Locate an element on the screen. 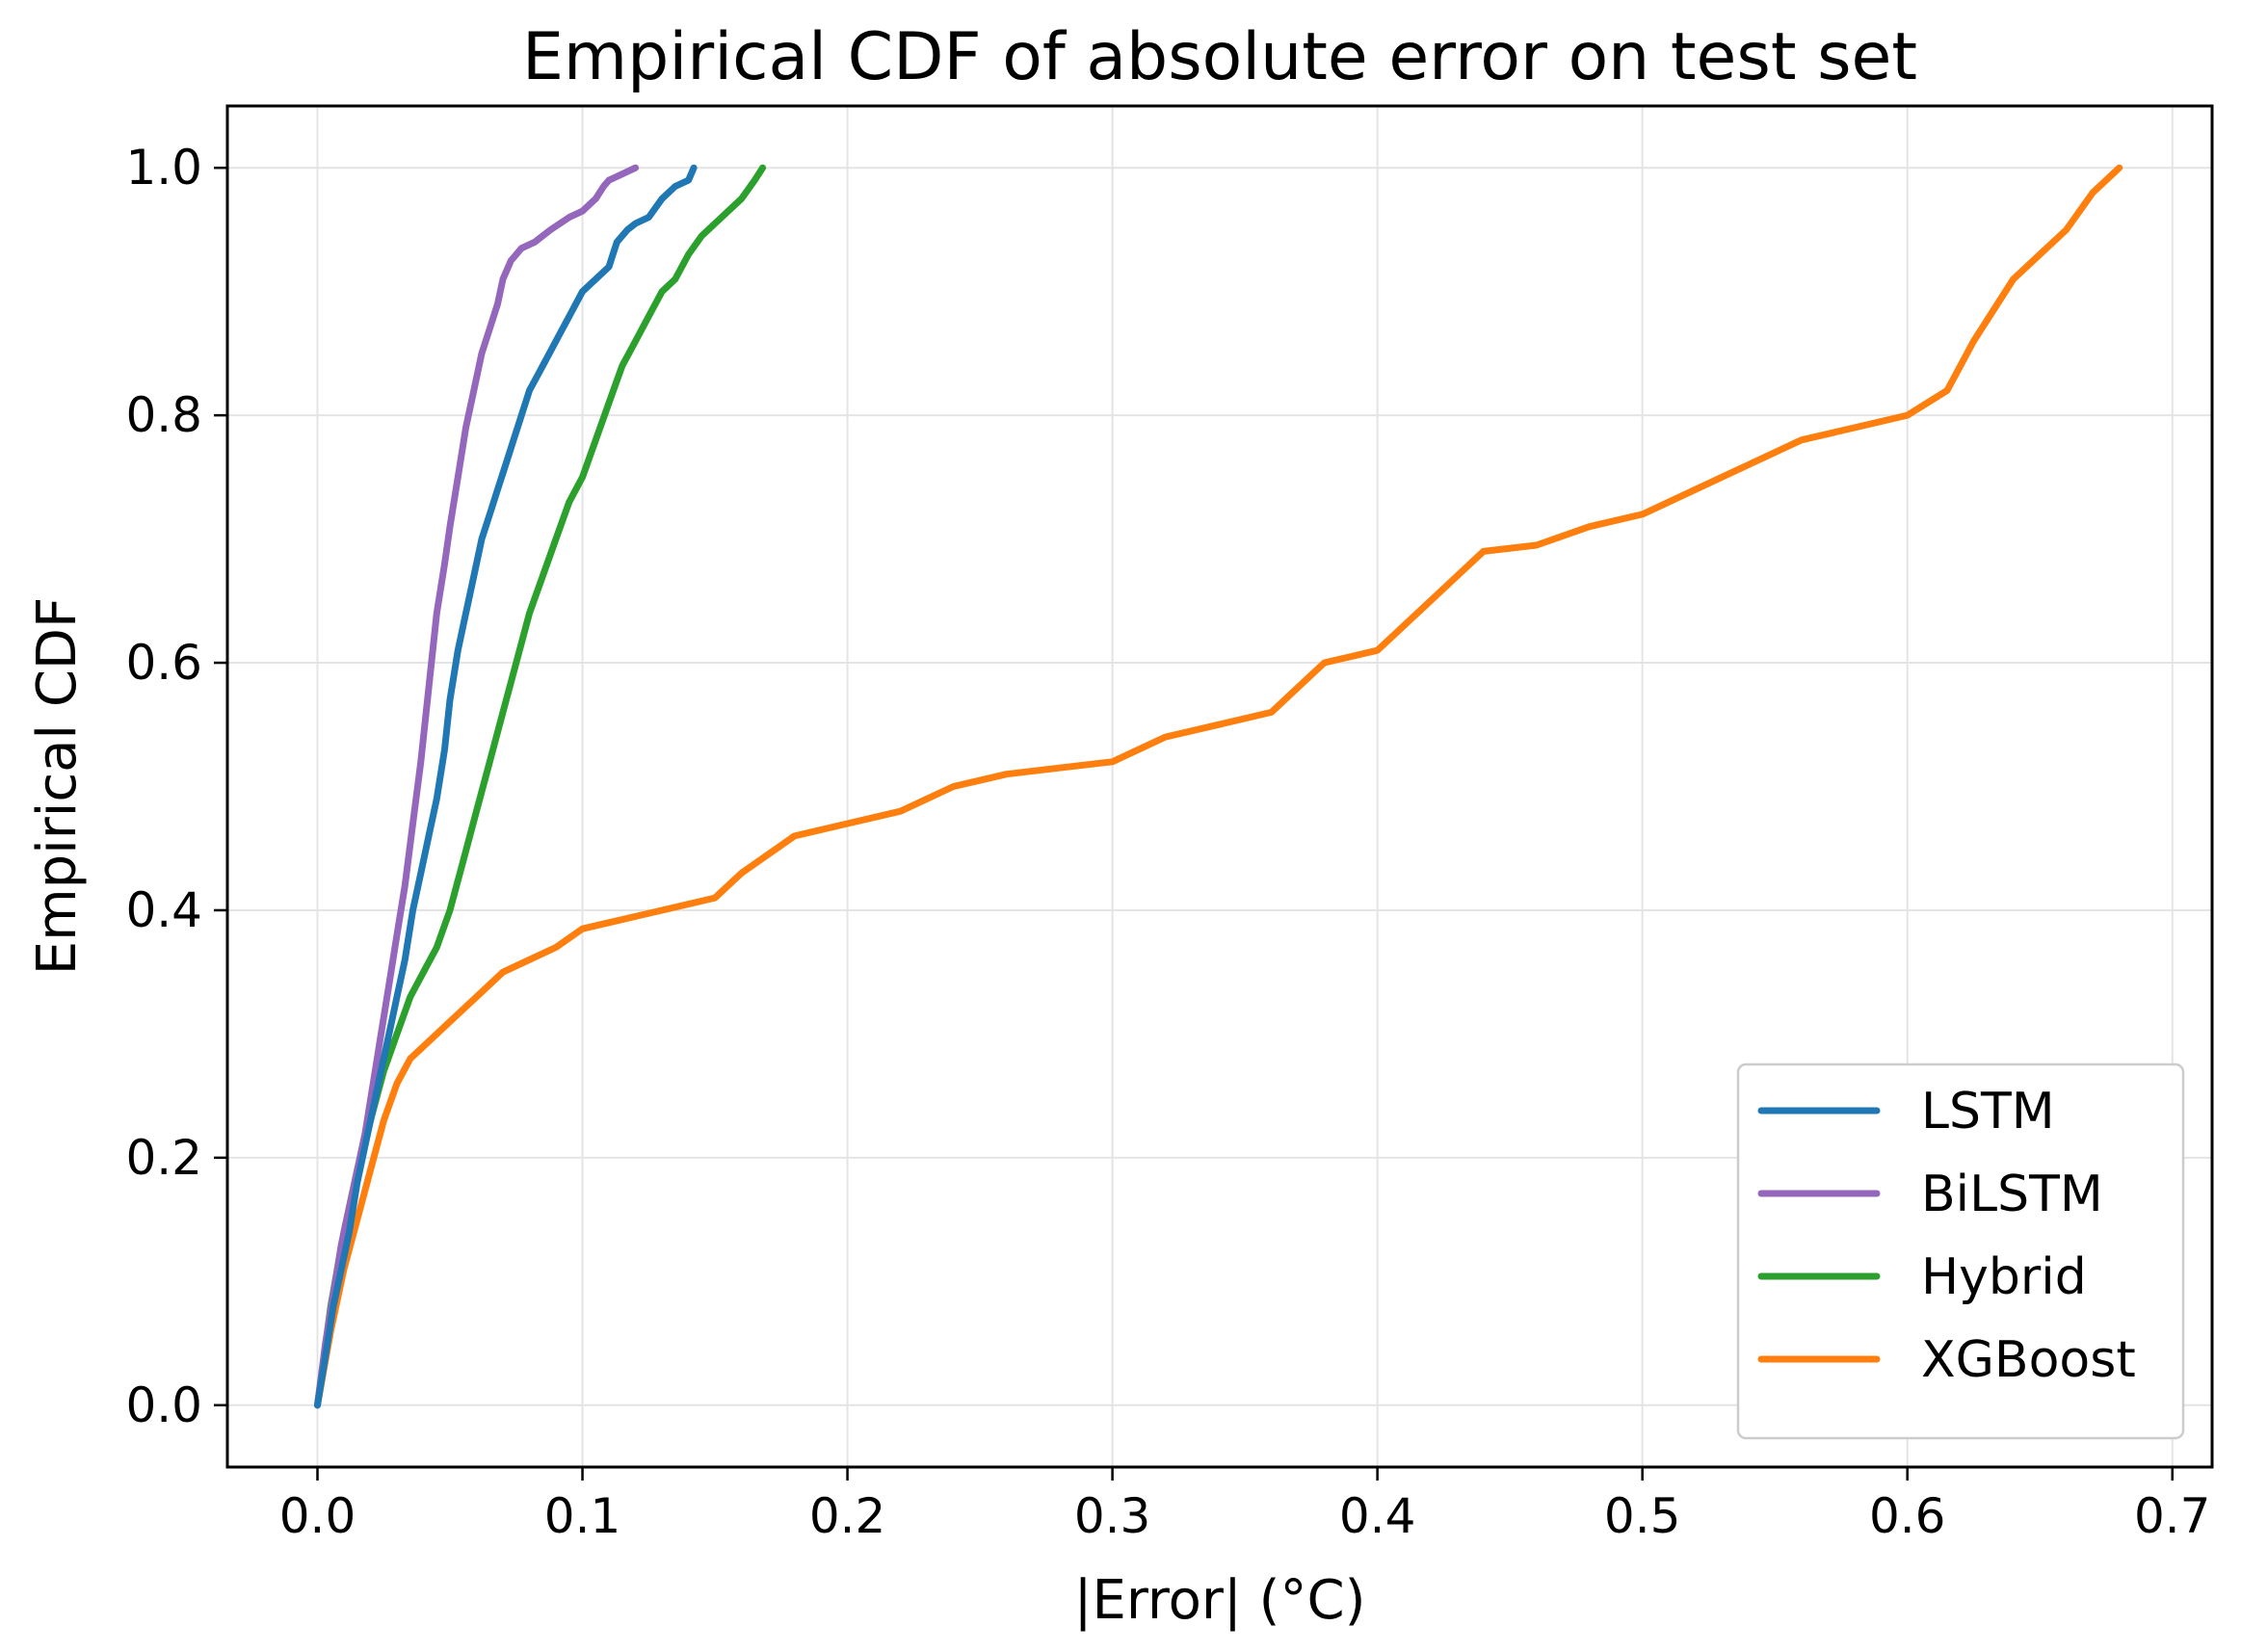 The width and height of the screenshot is (2241, 1652). legend: LSTM BiLSTM Hybrid XGBoost is located at coordinates (1961, 1251).